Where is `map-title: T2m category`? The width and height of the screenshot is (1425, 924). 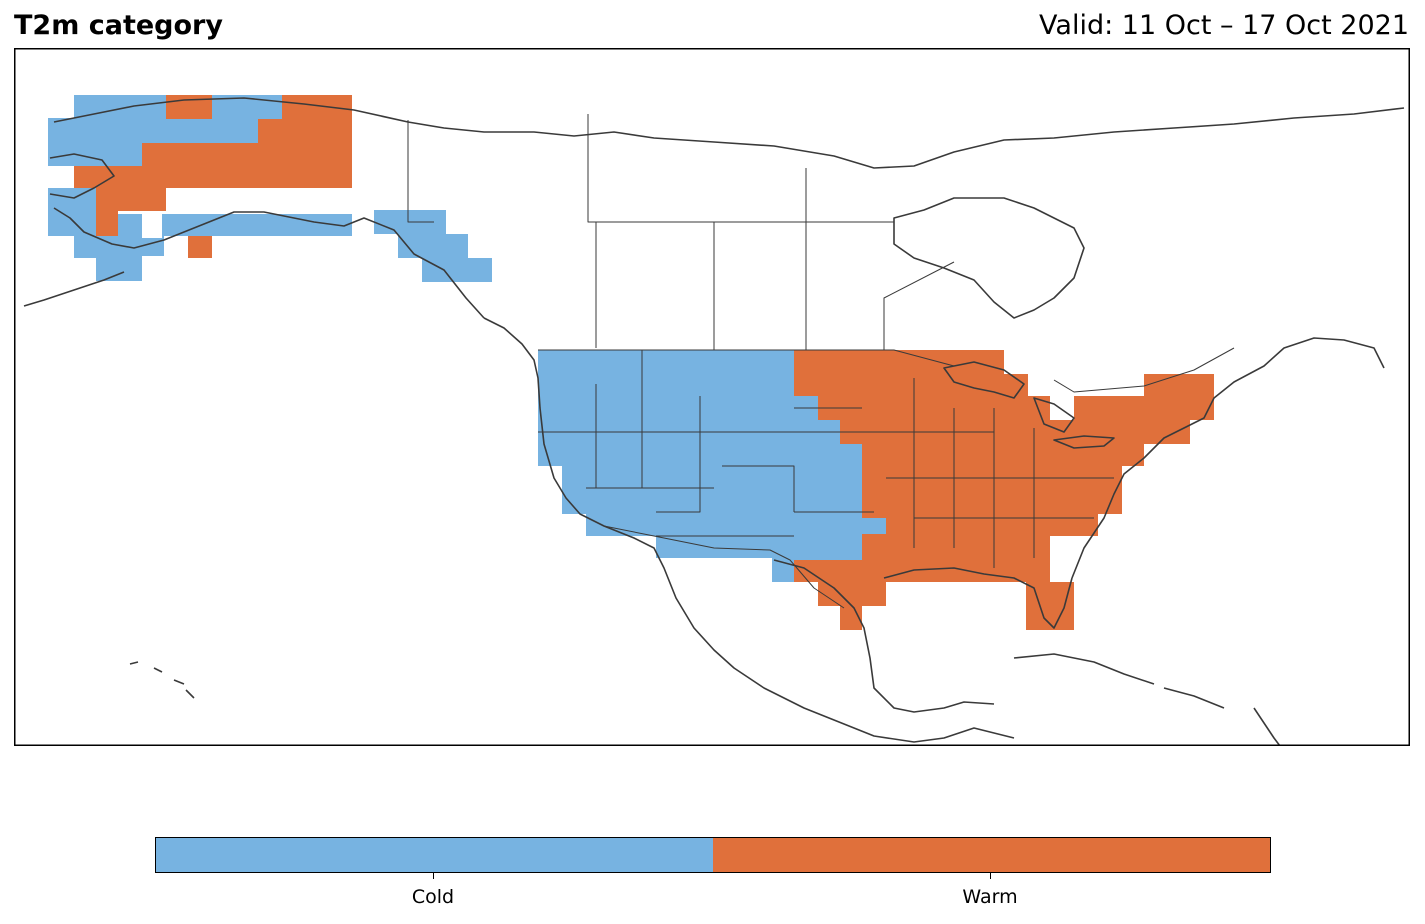 map-title: T2m category is located at coordinates (118, 25).